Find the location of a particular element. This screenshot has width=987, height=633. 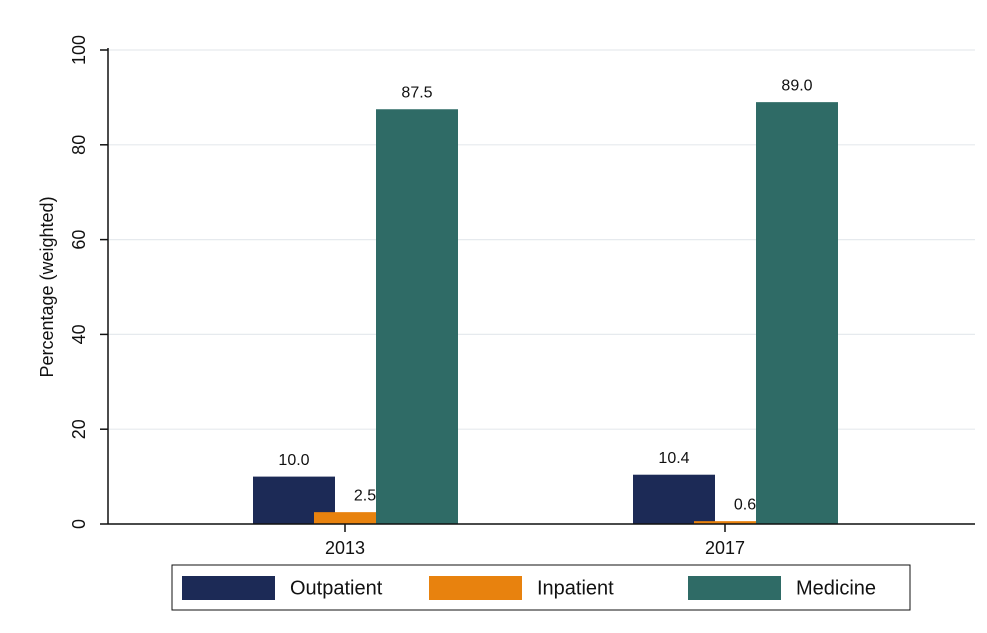

value-label: 0.6 is located at coordinates (745, 504).